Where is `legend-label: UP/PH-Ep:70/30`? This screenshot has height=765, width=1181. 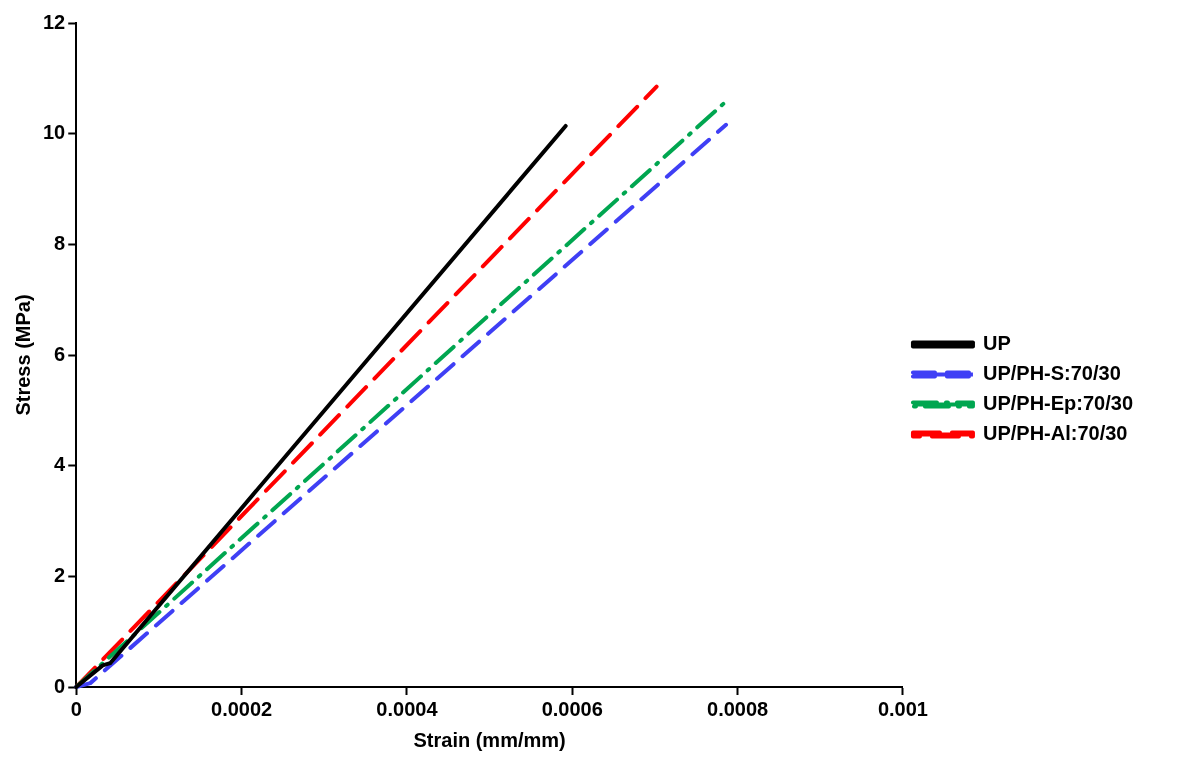
legend-label: UP/PH-Ep:70/30 is located at coordinates (1058, 403).